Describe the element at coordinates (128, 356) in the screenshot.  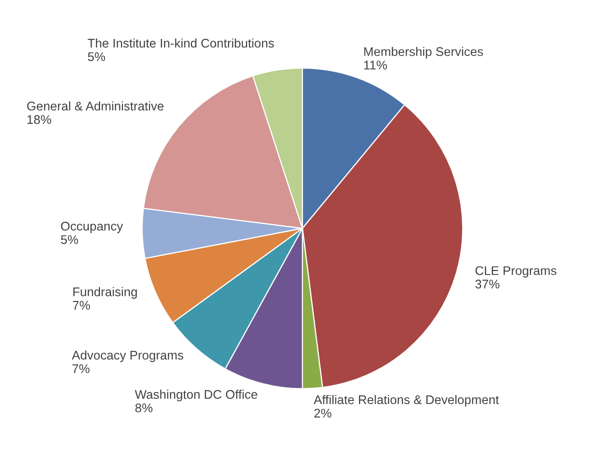
I see `slice-label: Advocacy Programs` at that location.